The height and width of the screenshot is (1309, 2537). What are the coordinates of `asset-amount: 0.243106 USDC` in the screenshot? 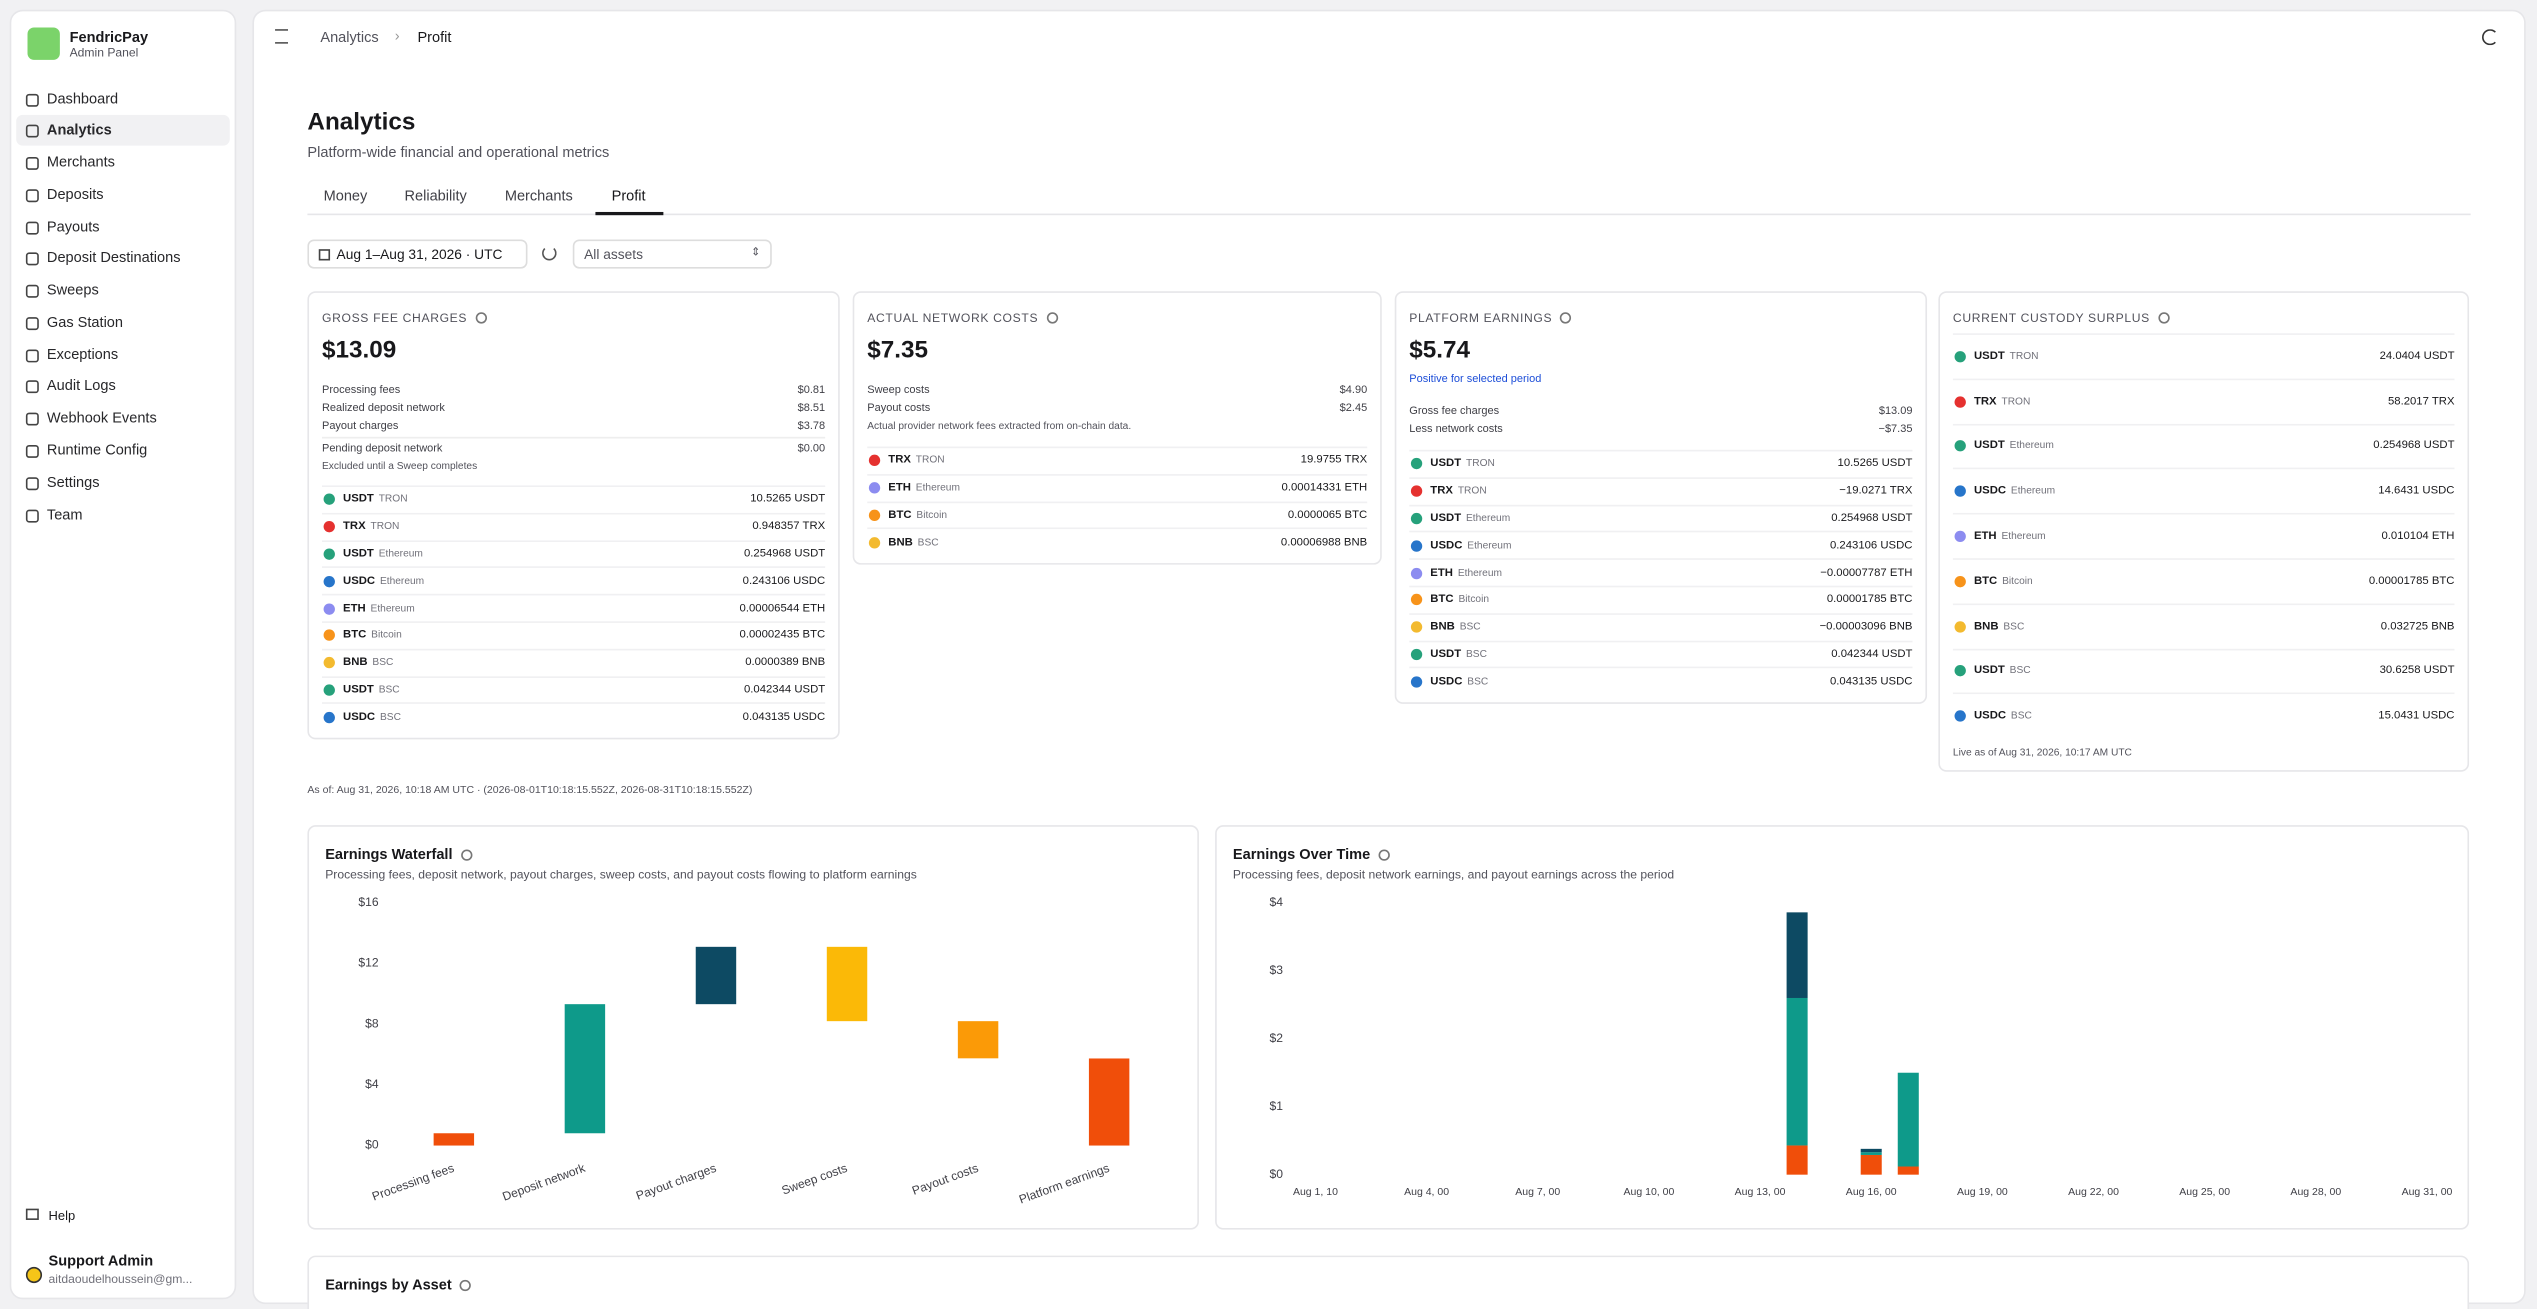 It's located at (1871, 546).